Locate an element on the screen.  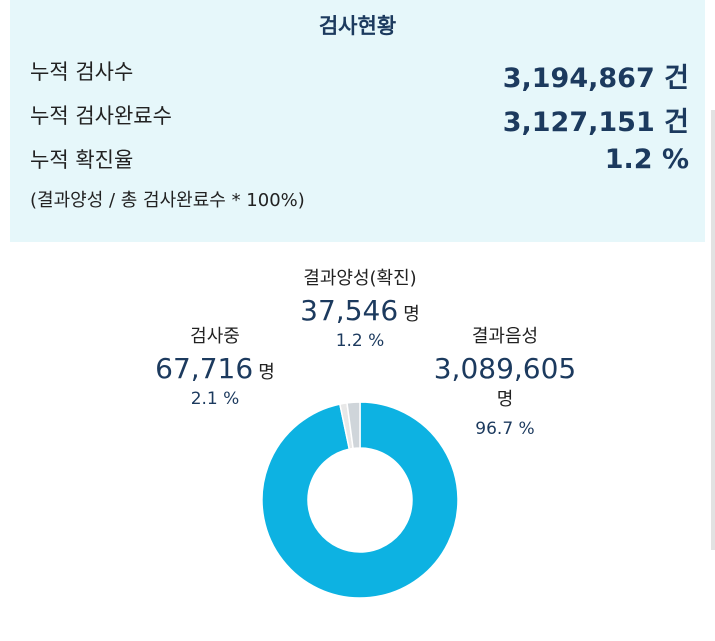
in-progress-unit-label: 명 is located at coordinates (266, 372).